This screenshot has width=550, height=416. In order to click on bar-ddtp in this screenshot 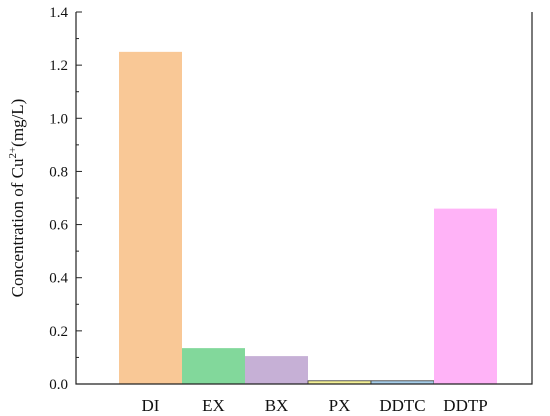, I will do `click(465, 296)`.